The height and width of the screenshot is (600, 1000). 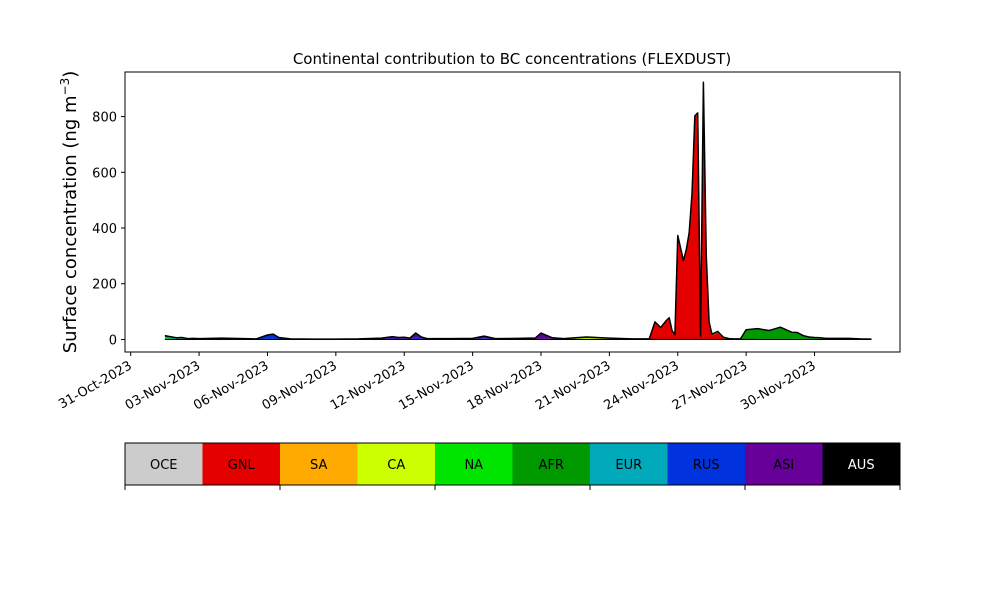 I want to click on legend-label-sa: SA, so click(x=318, y=465).